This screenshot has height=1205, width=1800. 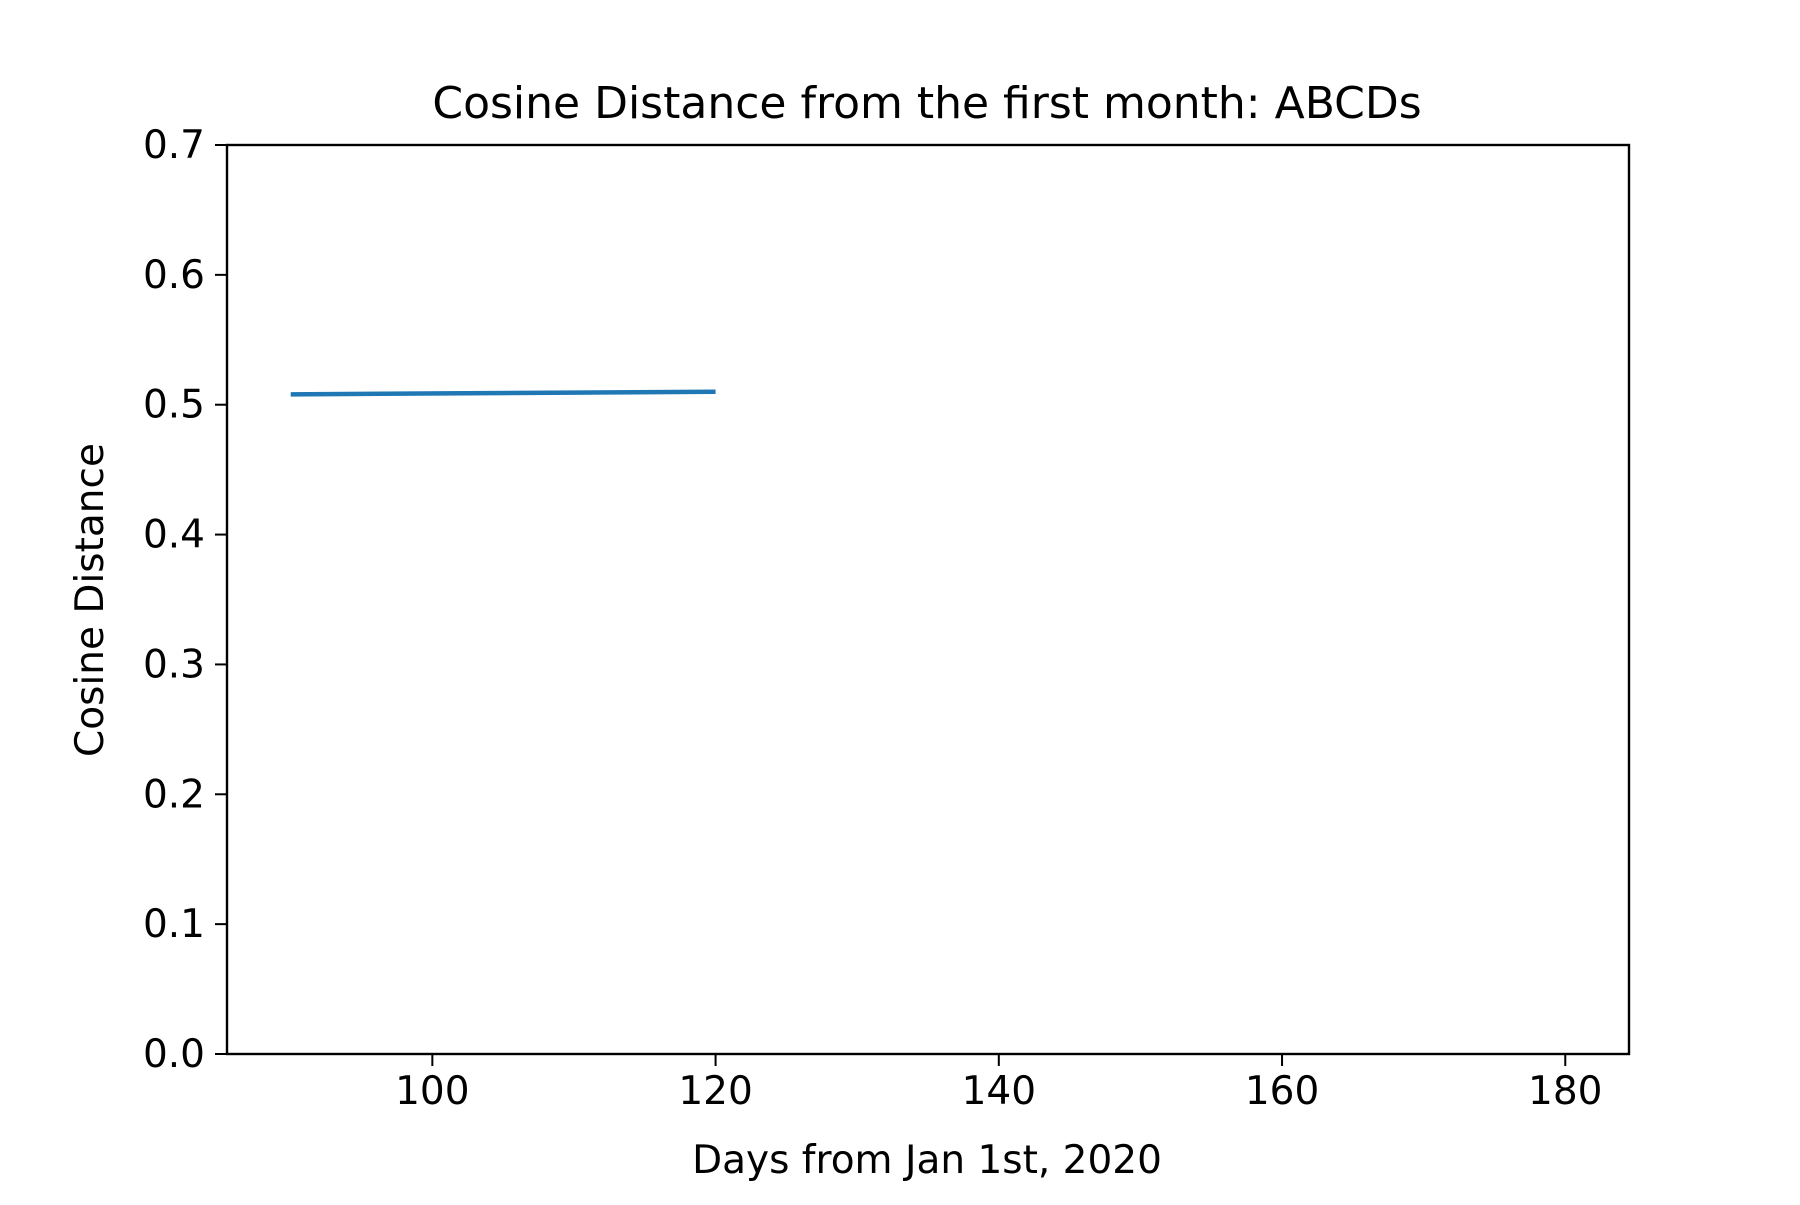 What do you see at coordinates (174, 924) in the screenshot?
I see `y-tick-label: 0.1` at bounding box center [174, 924].